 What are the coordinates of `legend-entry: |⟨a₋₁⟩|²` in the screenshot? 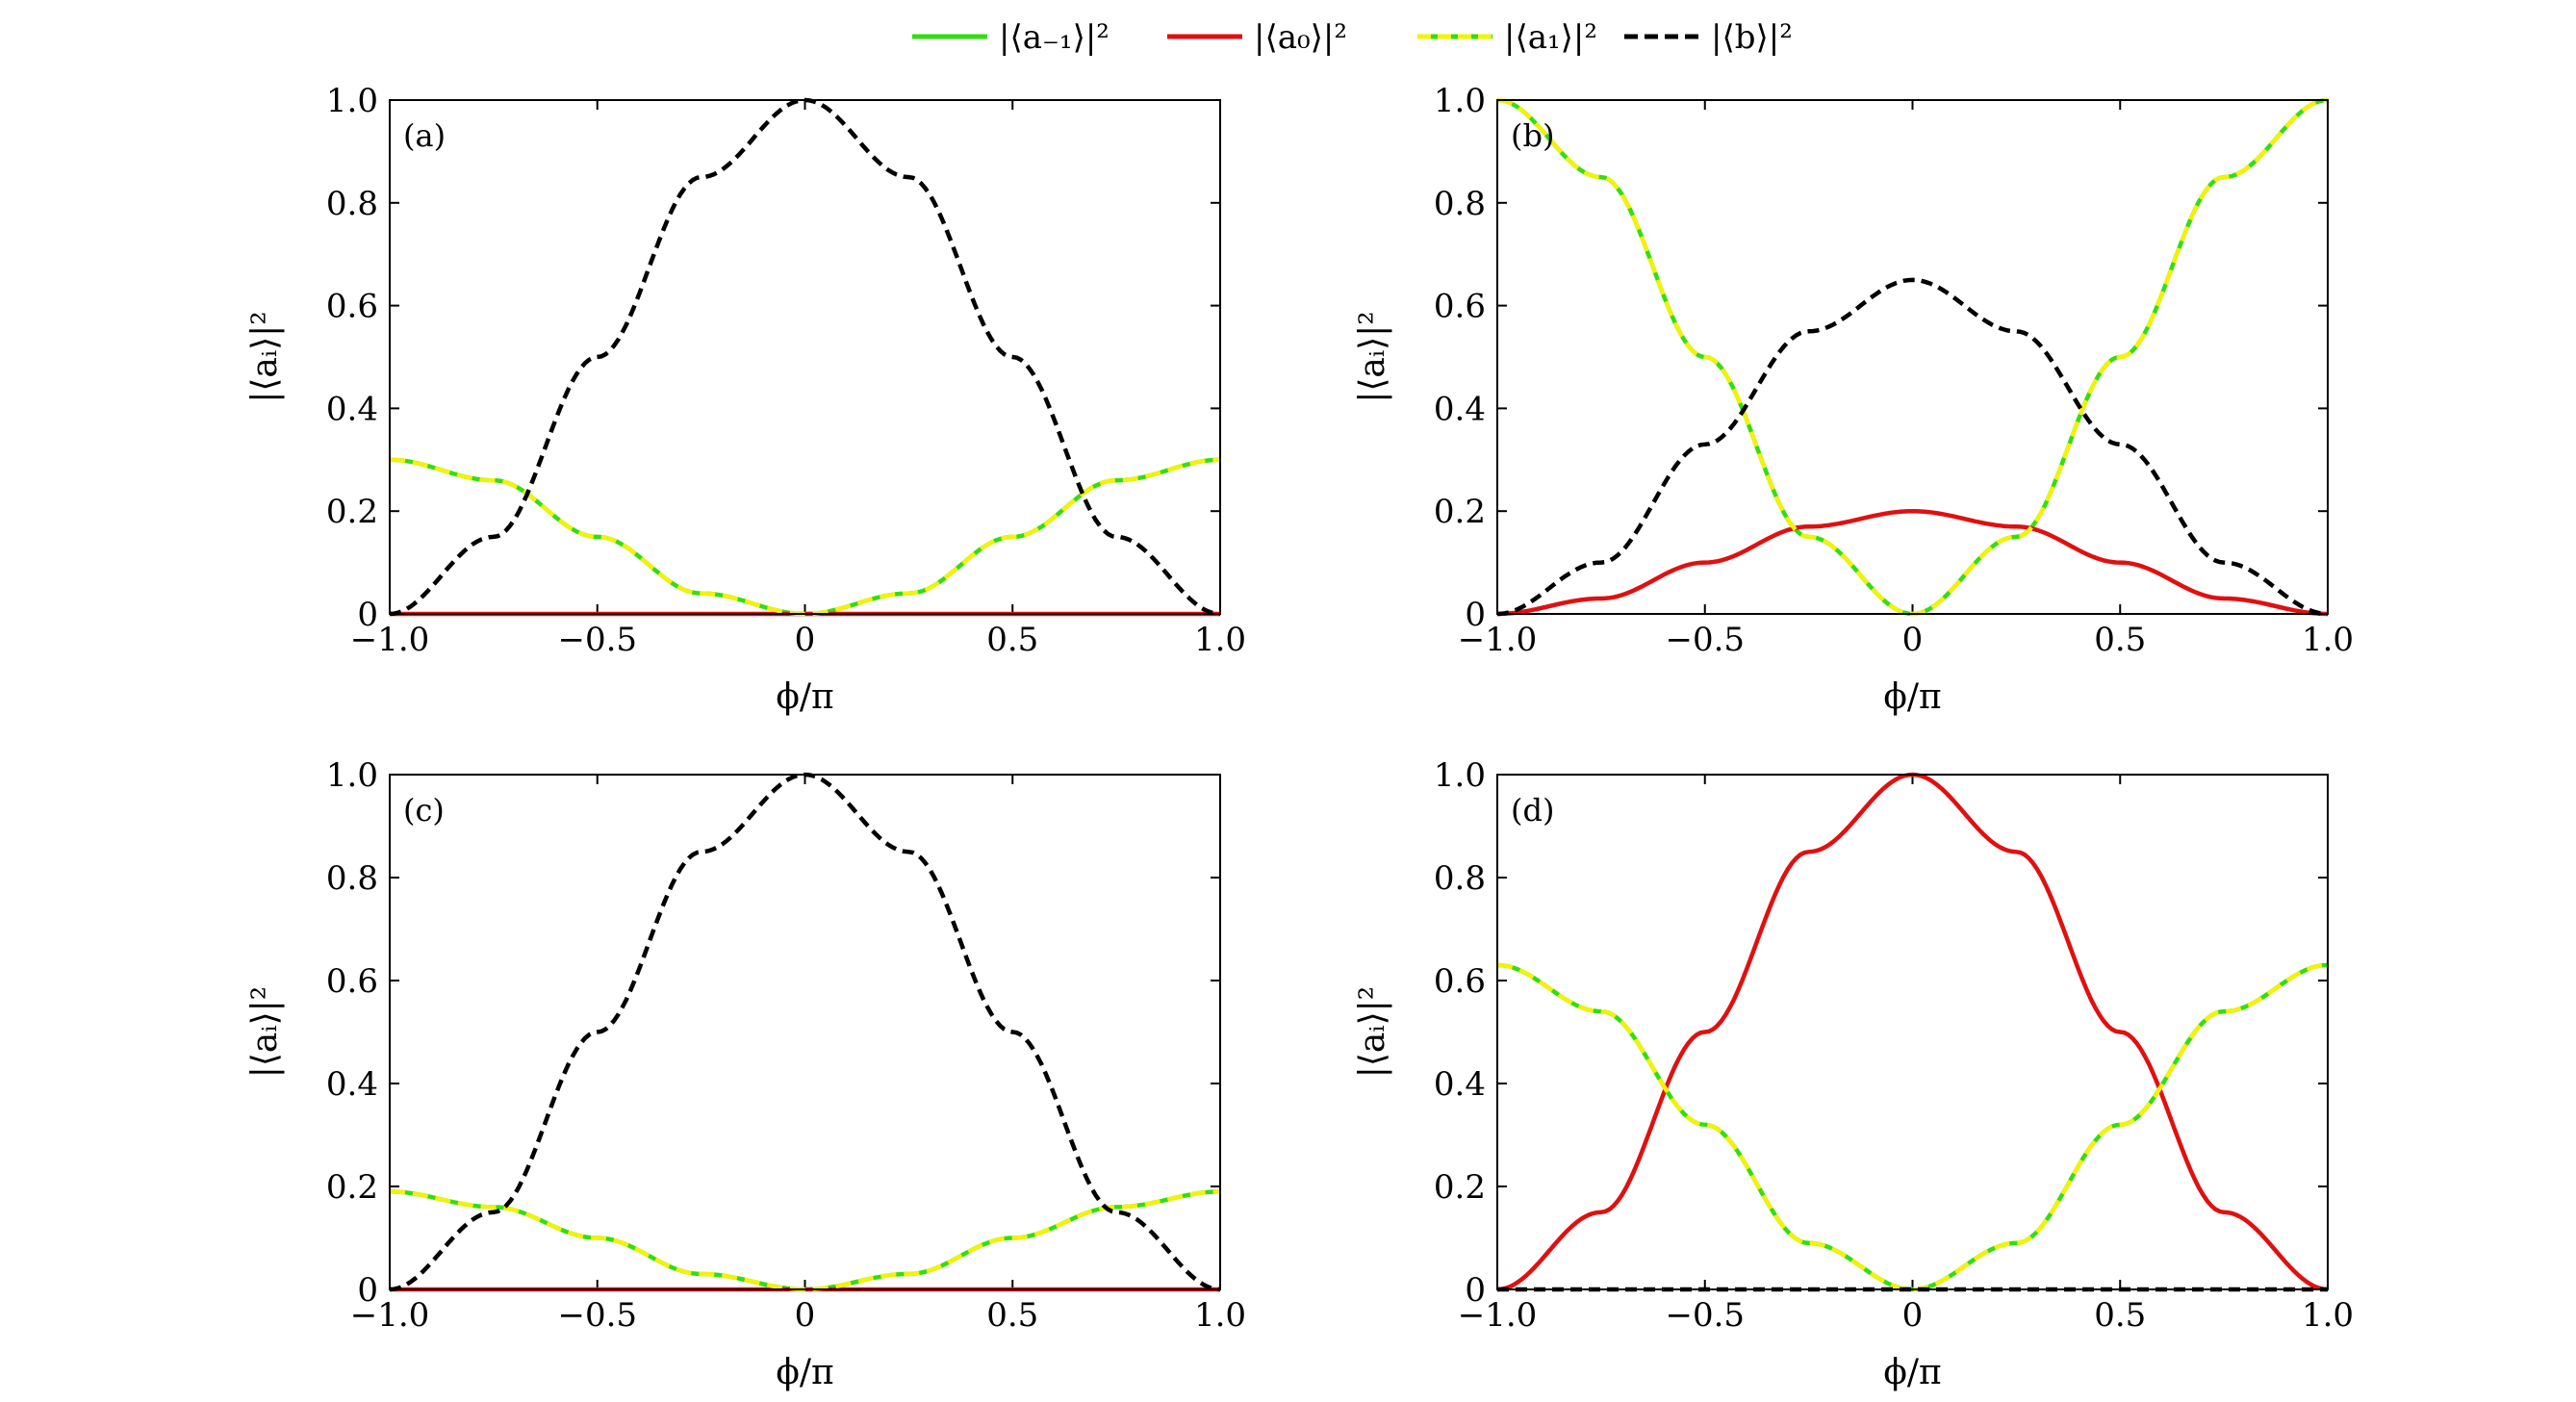 It's located at (1010, 37).